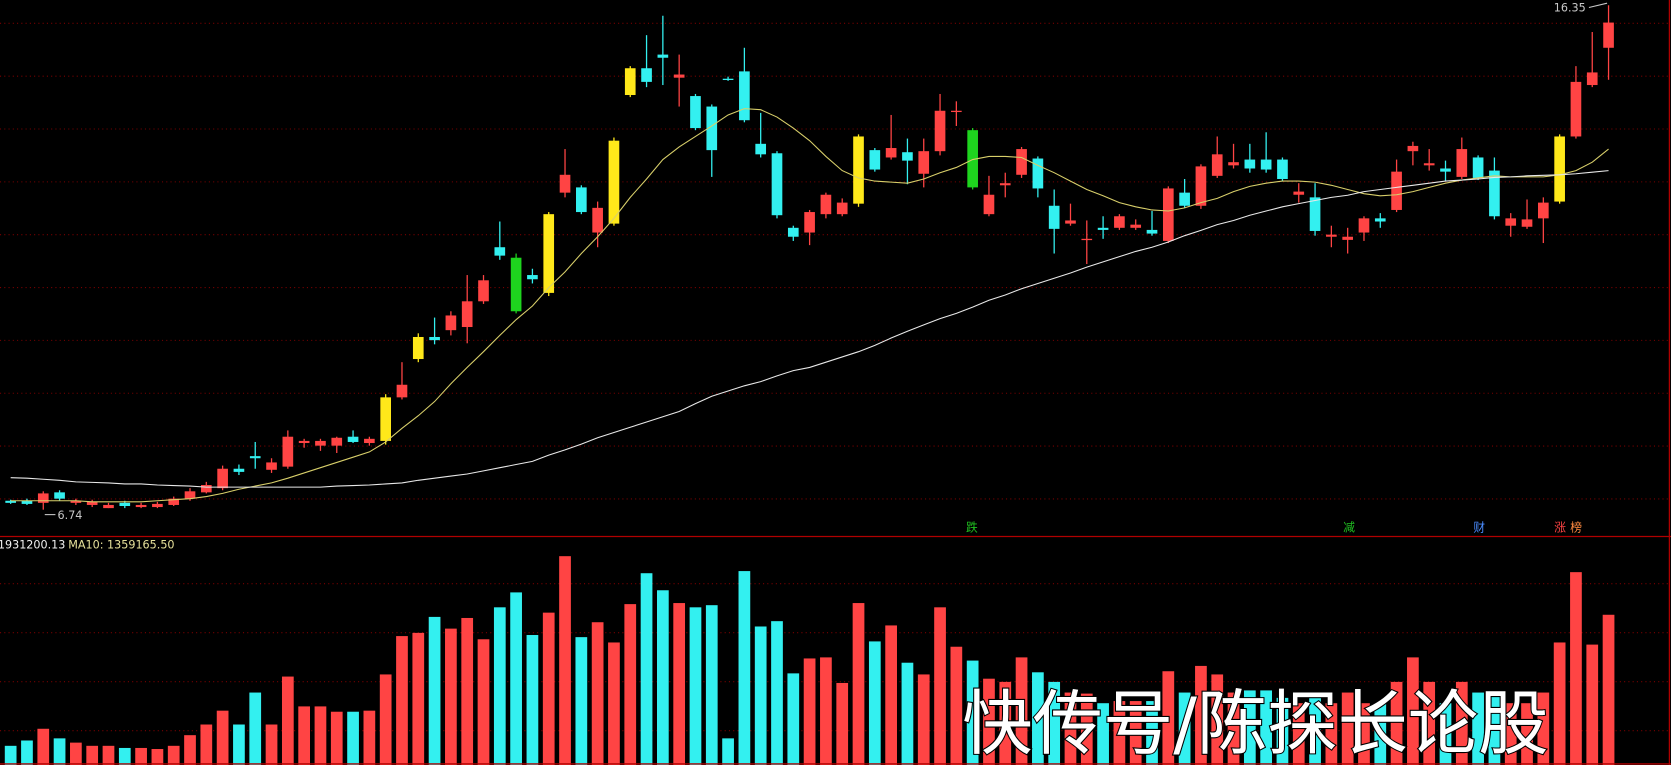  What do you see at coordinates (1560, 528) in the screenshot?
I see `marker: 涨` at bounding box center [1560, 528].